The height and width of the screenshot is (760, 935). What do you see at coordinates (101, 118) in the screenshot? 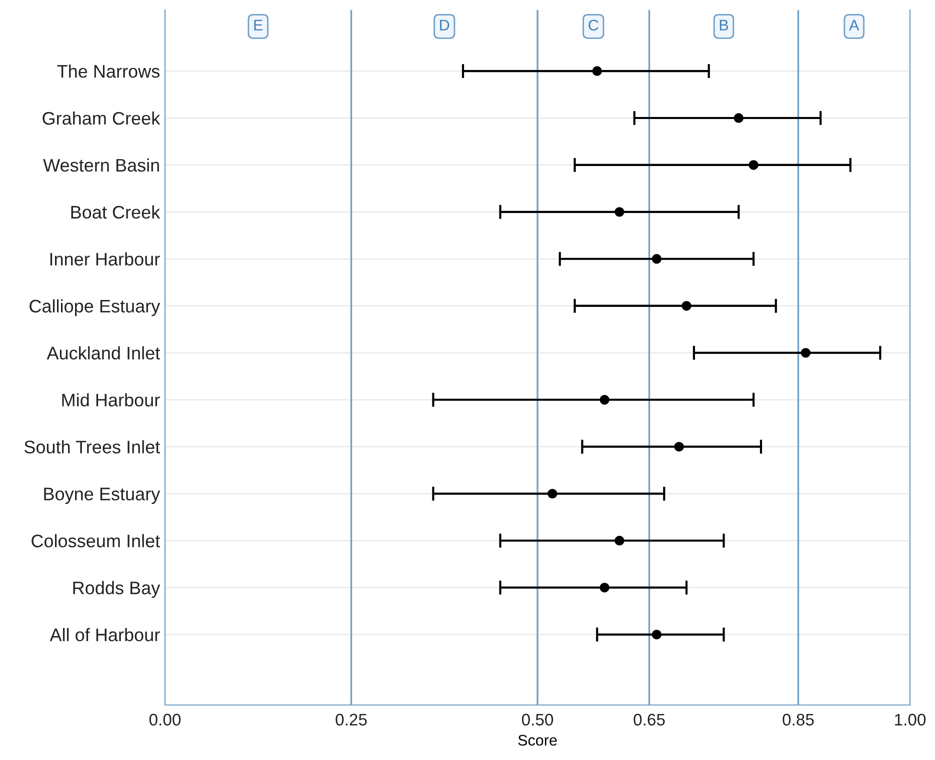
I see `y-tick-label: Graham Creek` at bounding box center [101, 118].